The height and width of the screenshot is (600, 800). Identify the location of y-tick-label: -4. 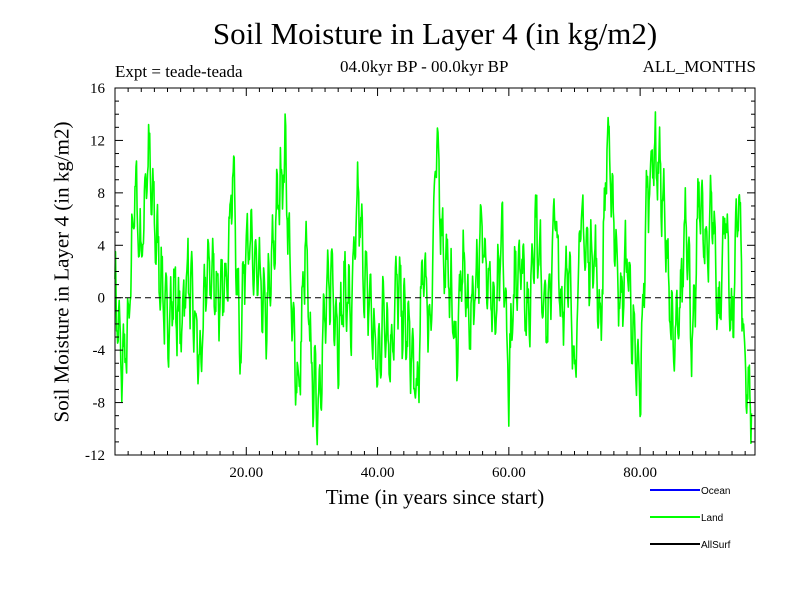
(99, 351).